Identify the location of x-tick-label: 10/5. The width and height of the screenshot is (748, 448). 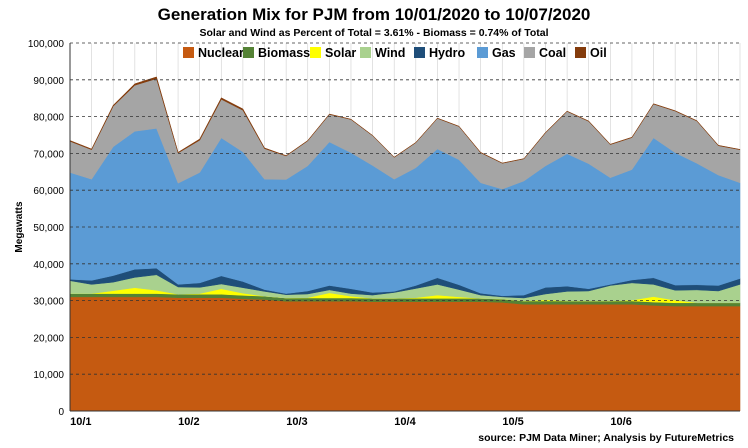
(512, 422).